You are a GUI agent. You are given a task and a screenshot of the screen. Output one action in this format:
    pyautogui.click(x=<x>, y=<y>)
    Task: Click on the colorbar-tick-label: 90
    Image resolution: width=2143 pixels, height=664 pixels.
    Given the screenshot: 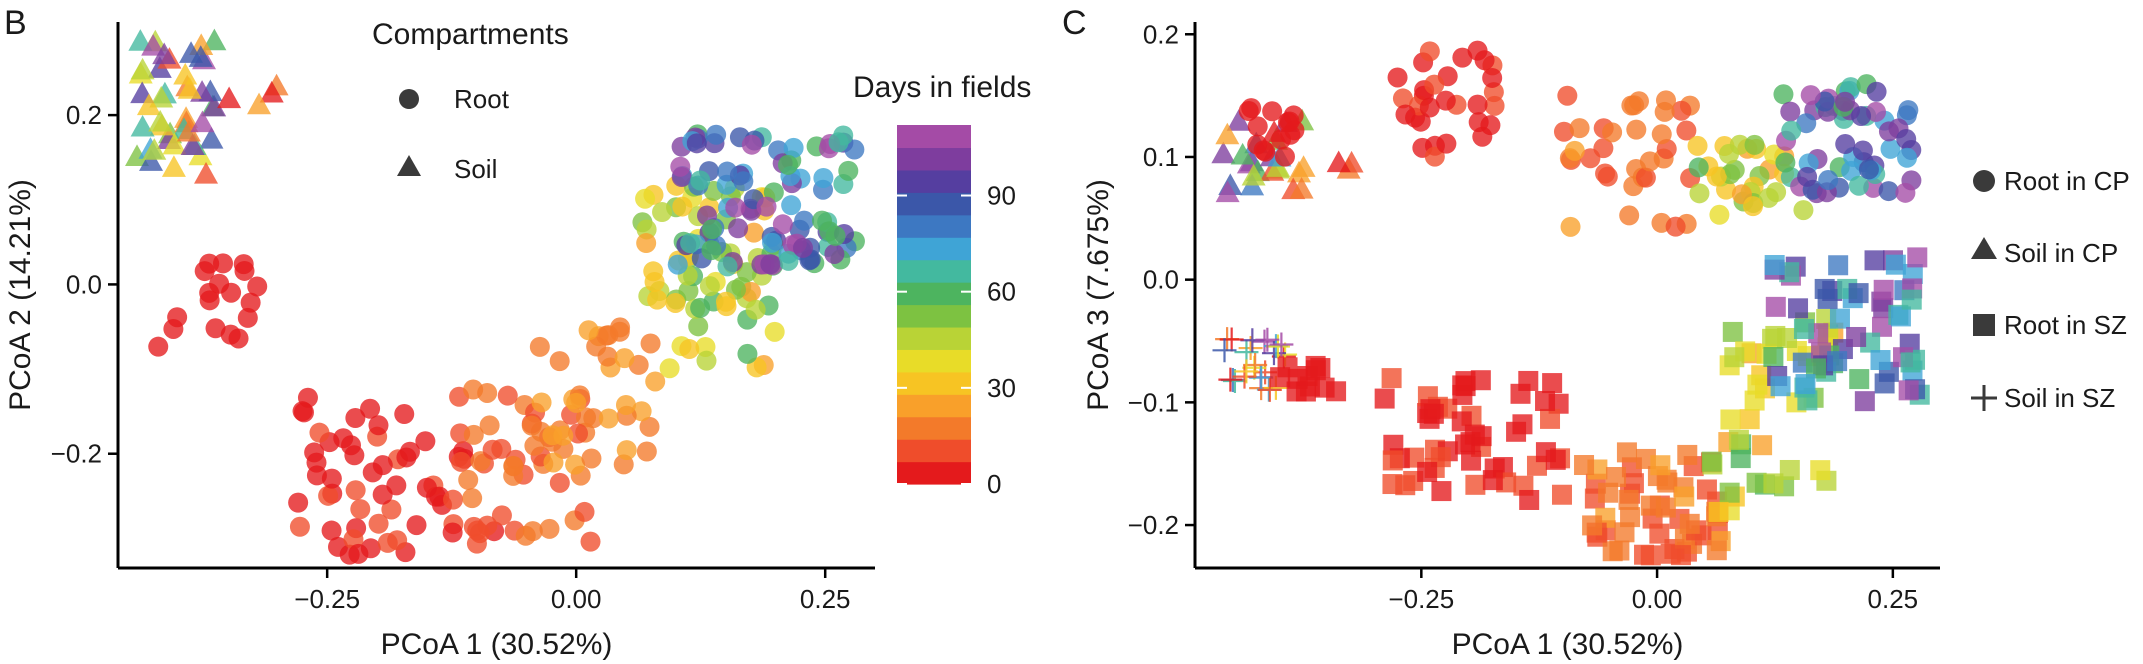 What is the action you would take?
    pyautogui.click(x=1001, y=196)
    